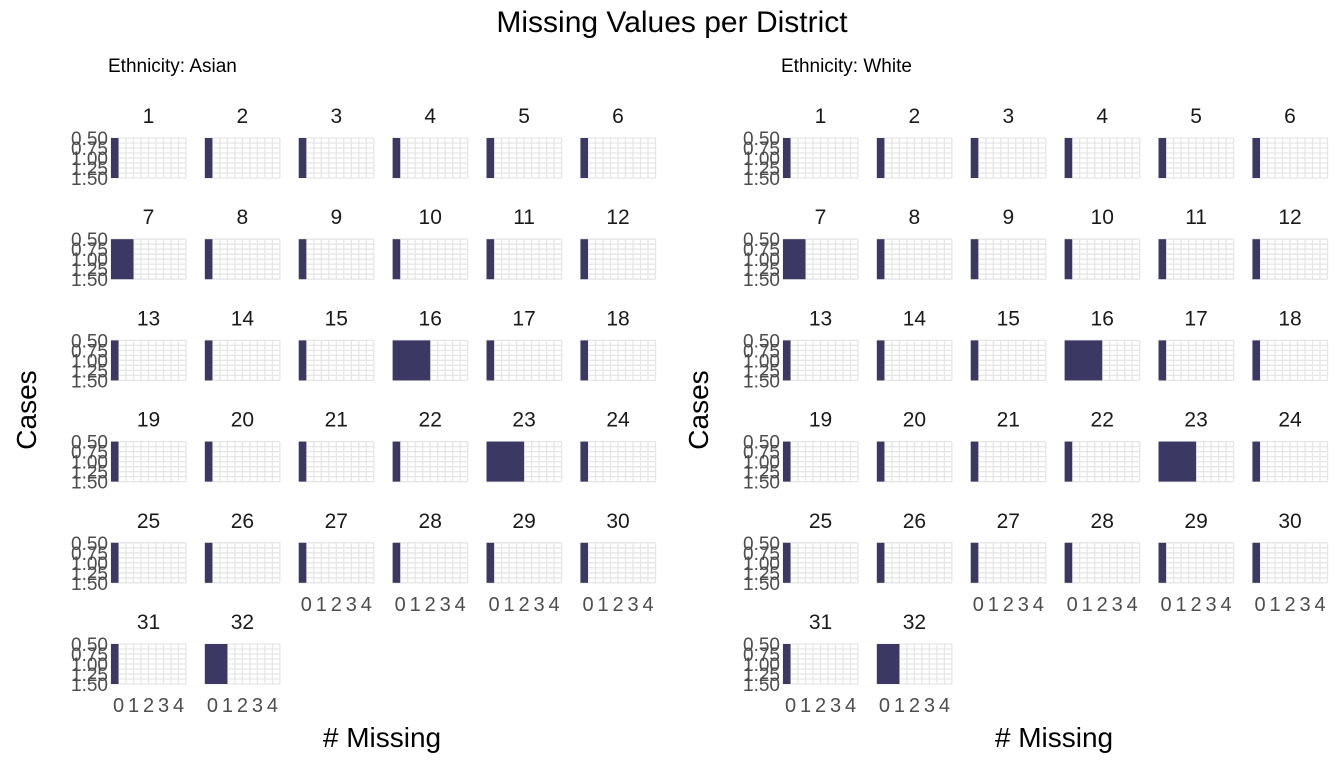 This screenshot has height=768, width=1344. I want to click on facet-district-15: 15, so click(1008, 344).